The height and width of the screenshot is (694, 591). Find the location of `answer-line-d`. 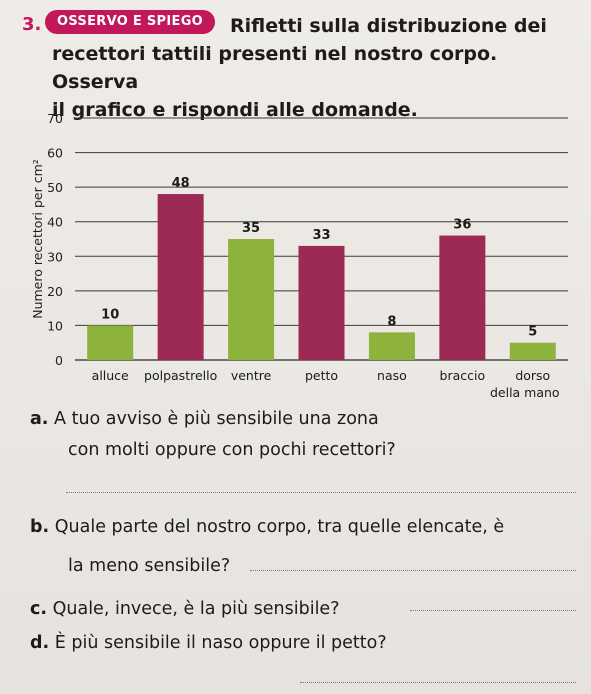

answer-line-d is located at coordinates (438, 682).